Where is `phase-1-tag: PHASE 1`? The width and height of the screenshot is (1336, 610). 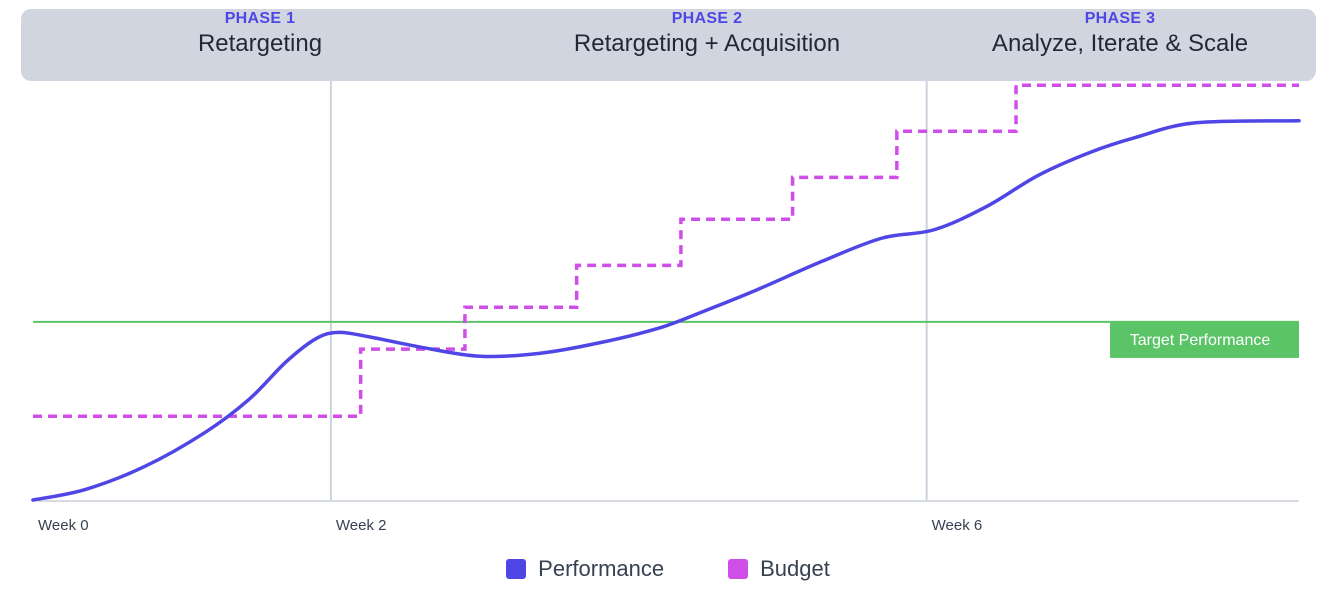 phase-1-tag: PHASE 1 is located at coordinates (260, 18).